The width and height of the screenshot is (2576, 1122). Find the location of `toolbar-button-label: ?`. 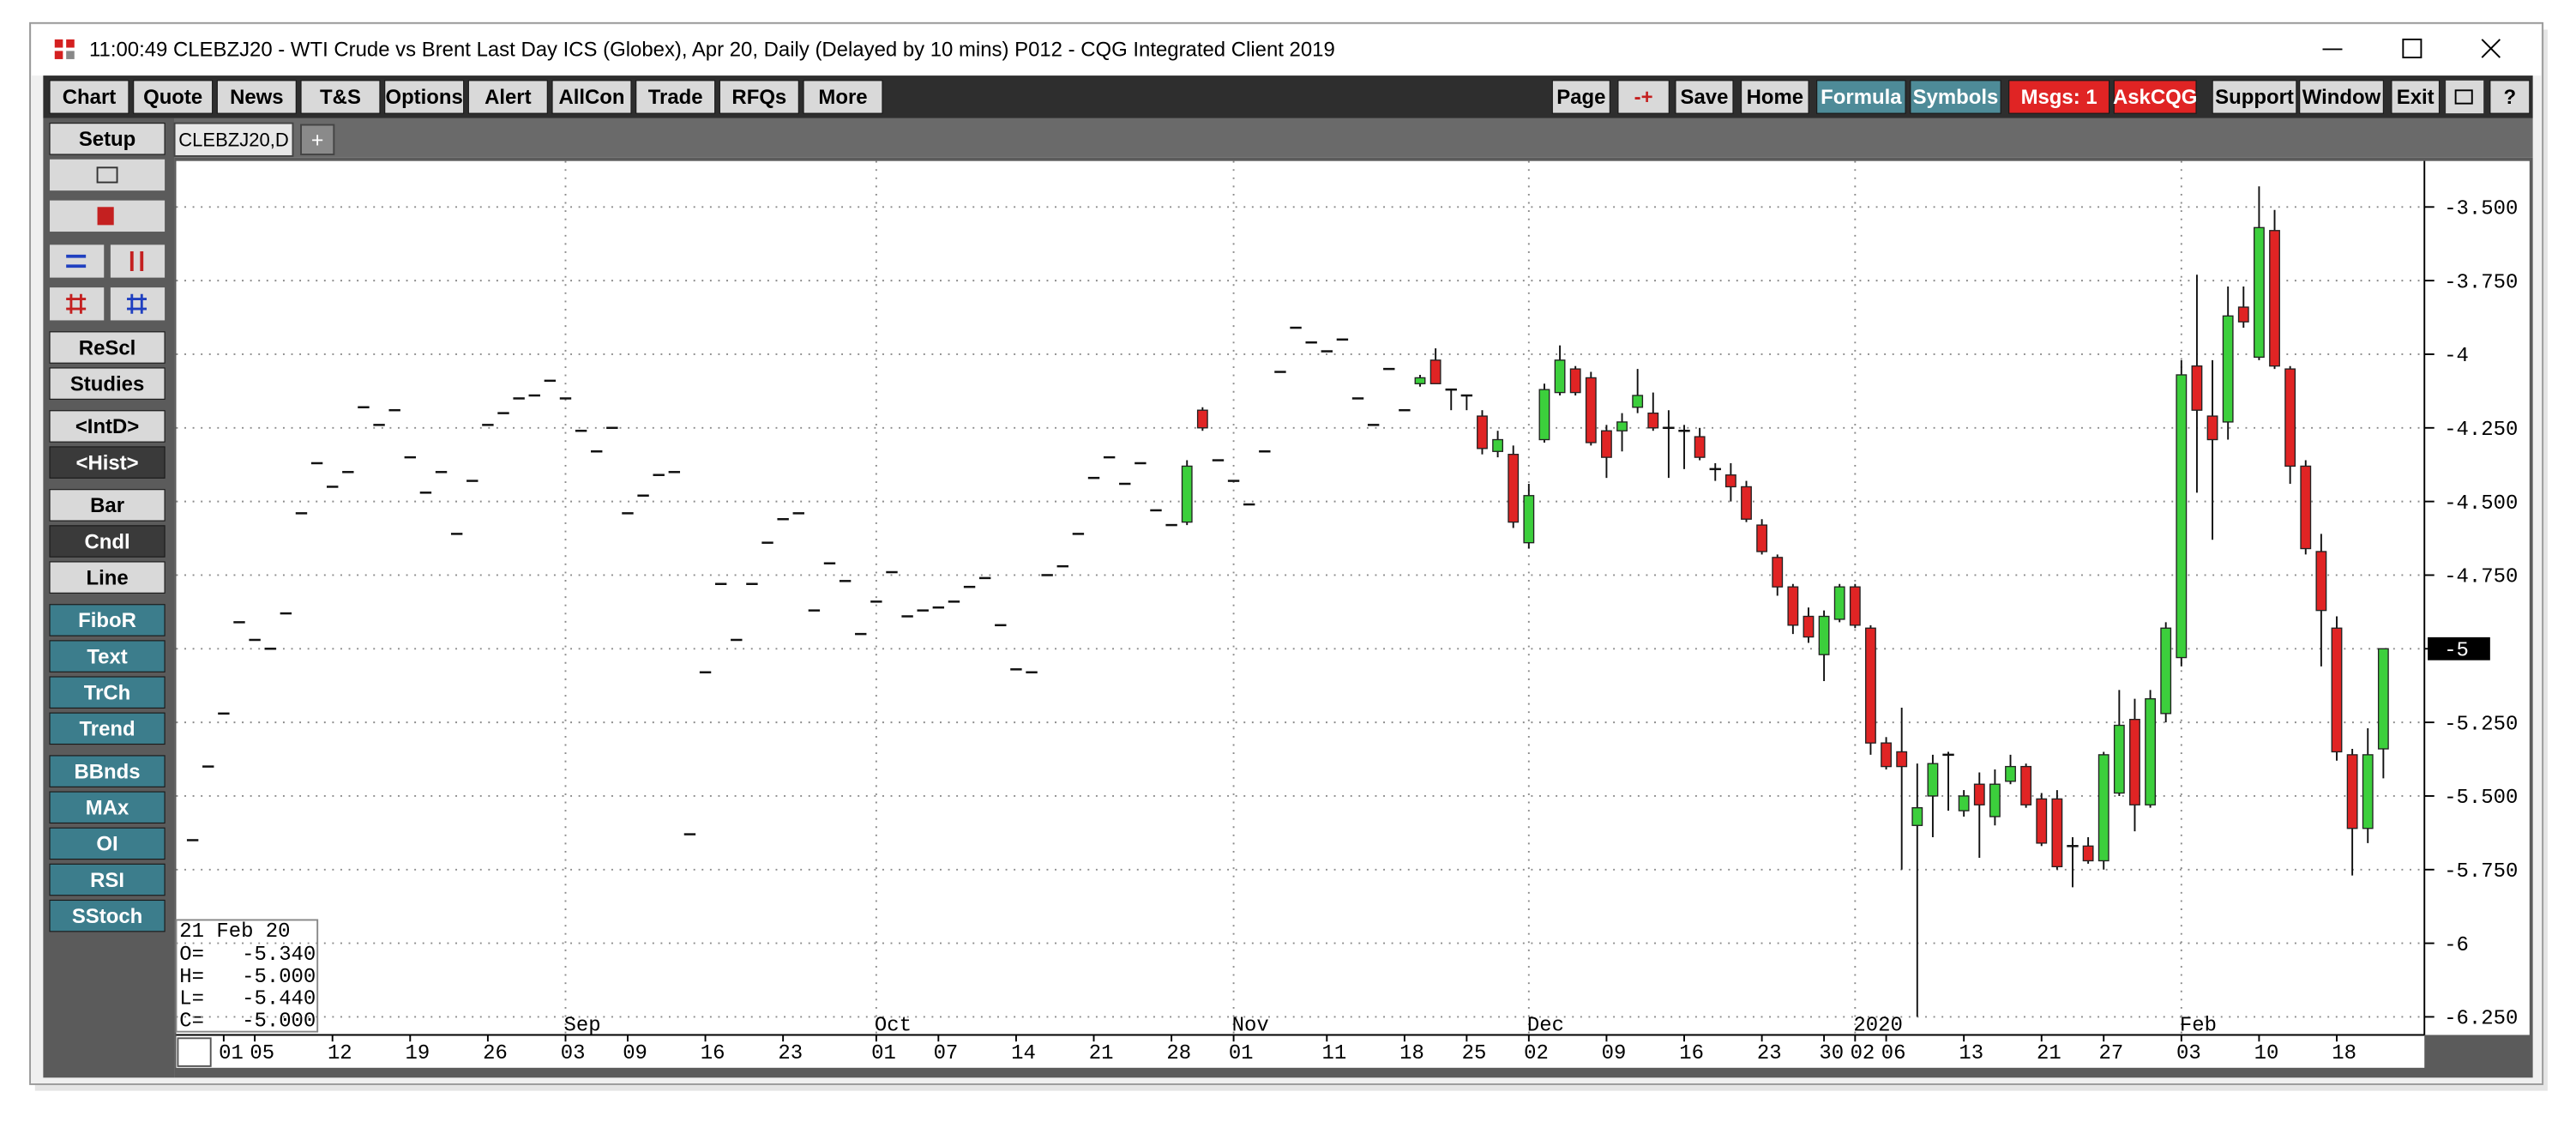

toolbar-button-label: ? is located at coordinates (2510, 97).